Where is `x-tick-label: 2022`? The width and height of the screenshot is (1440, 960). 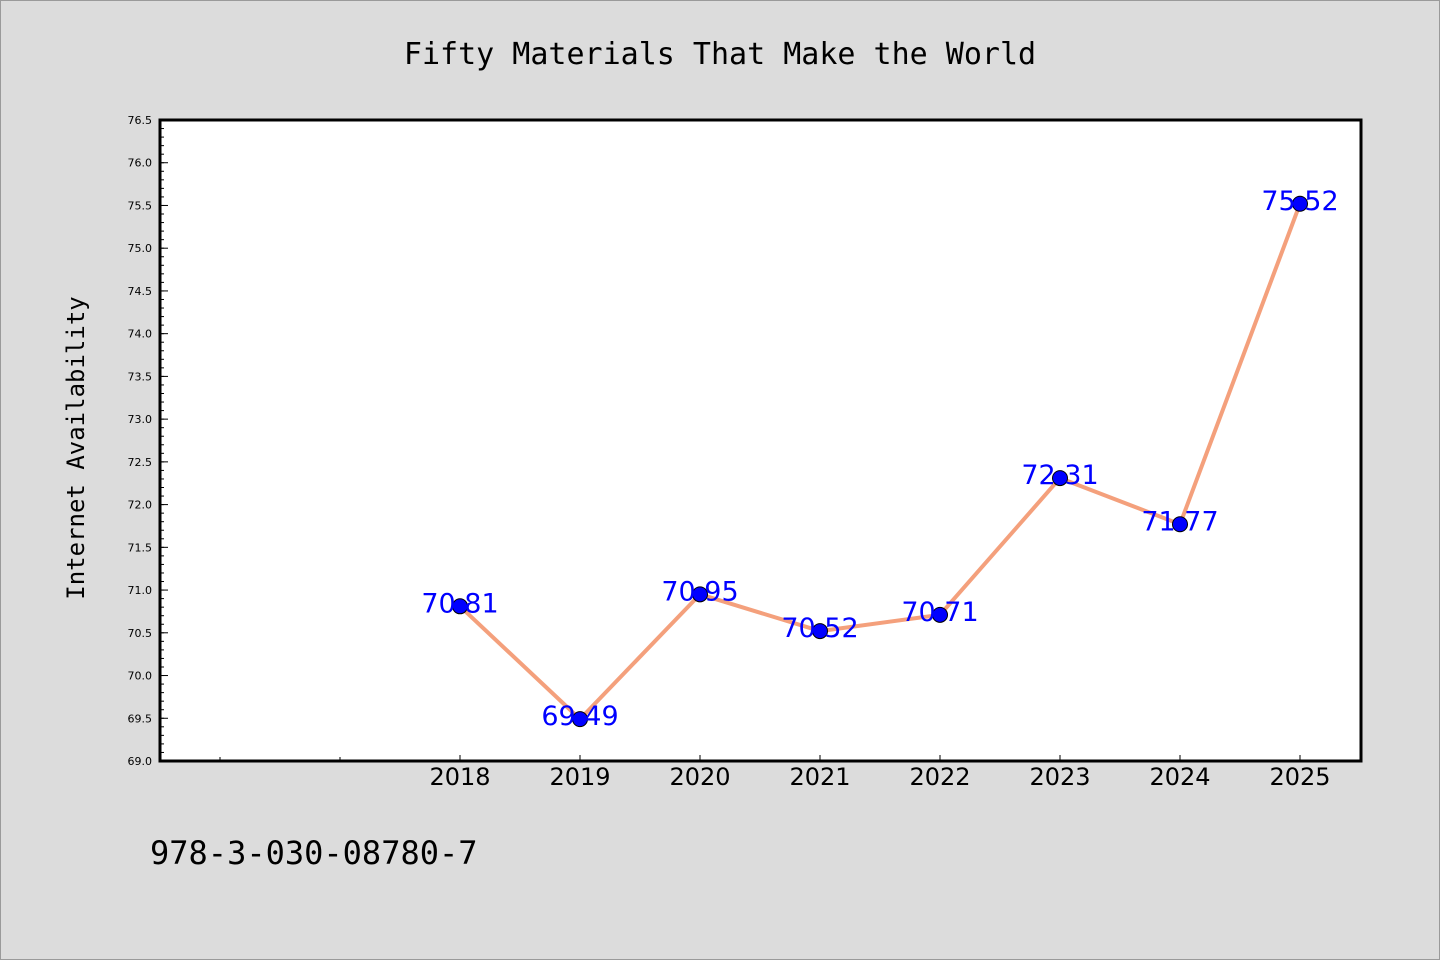
x-tick-label: 2022 is located at coordinates (939, 777).